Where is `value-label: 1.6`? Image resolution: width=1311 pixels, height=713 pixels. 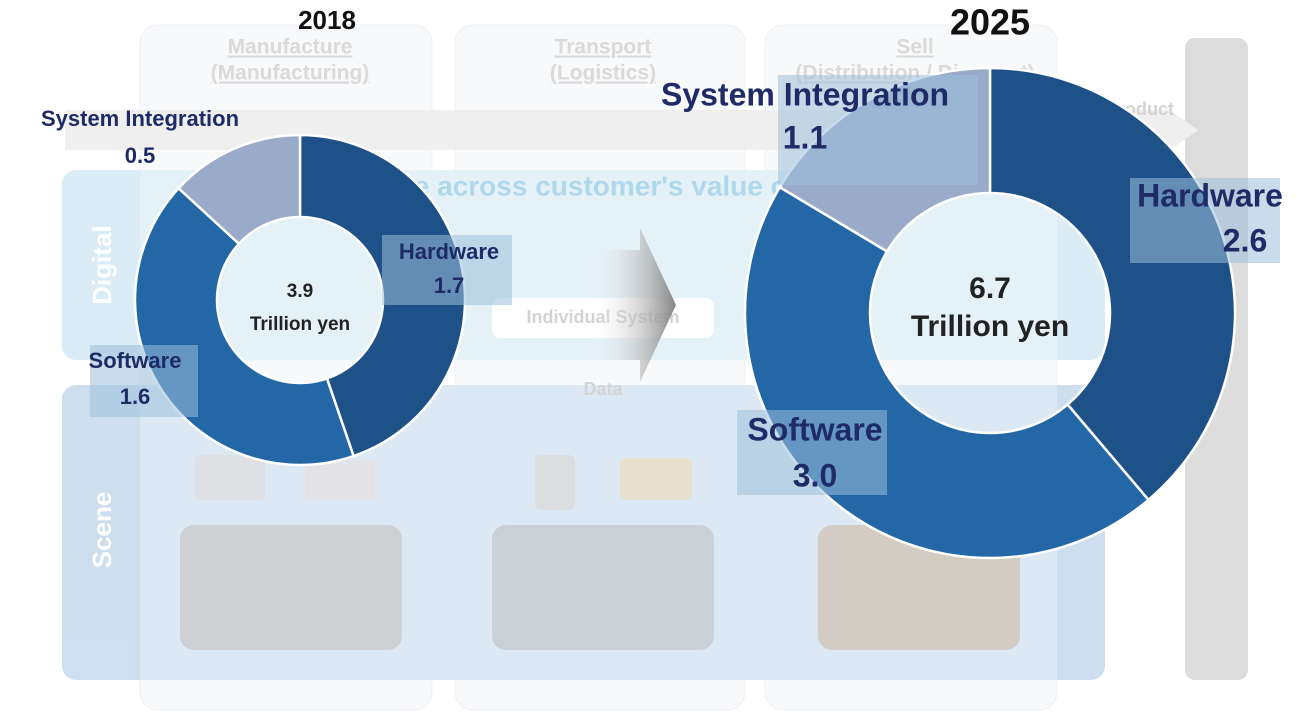
value-label: 1.6 is located at coordinates (135, 396).